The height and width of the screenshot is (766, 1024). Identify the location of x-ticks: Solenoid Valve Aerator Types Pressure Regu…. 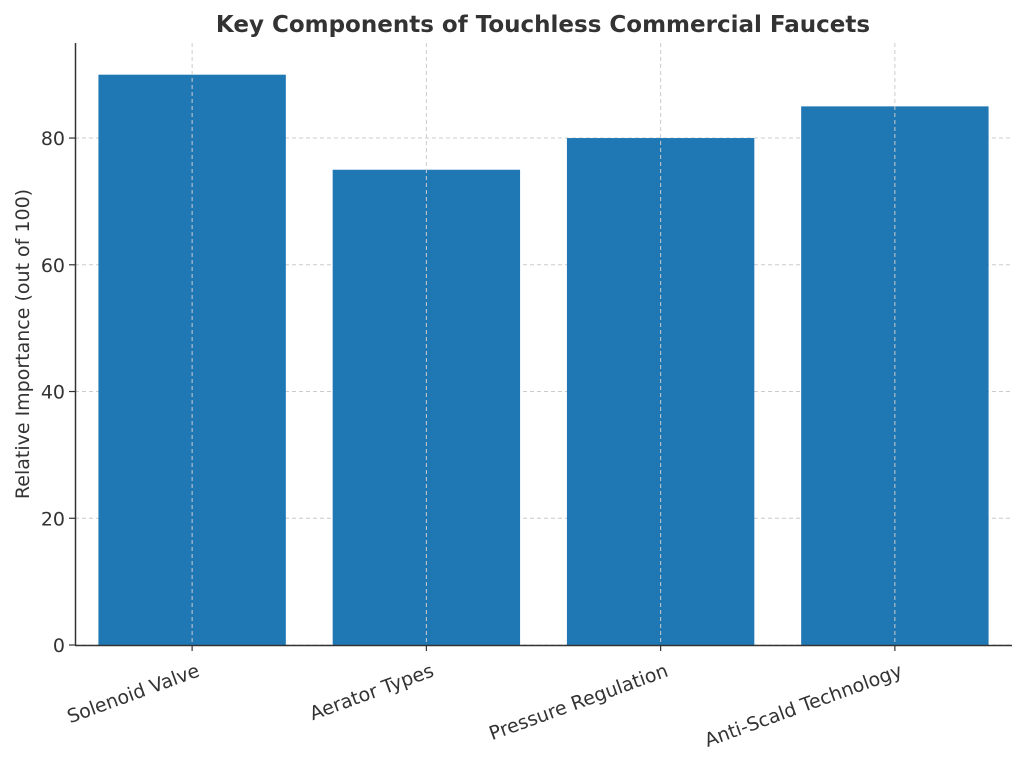
(484, 698).